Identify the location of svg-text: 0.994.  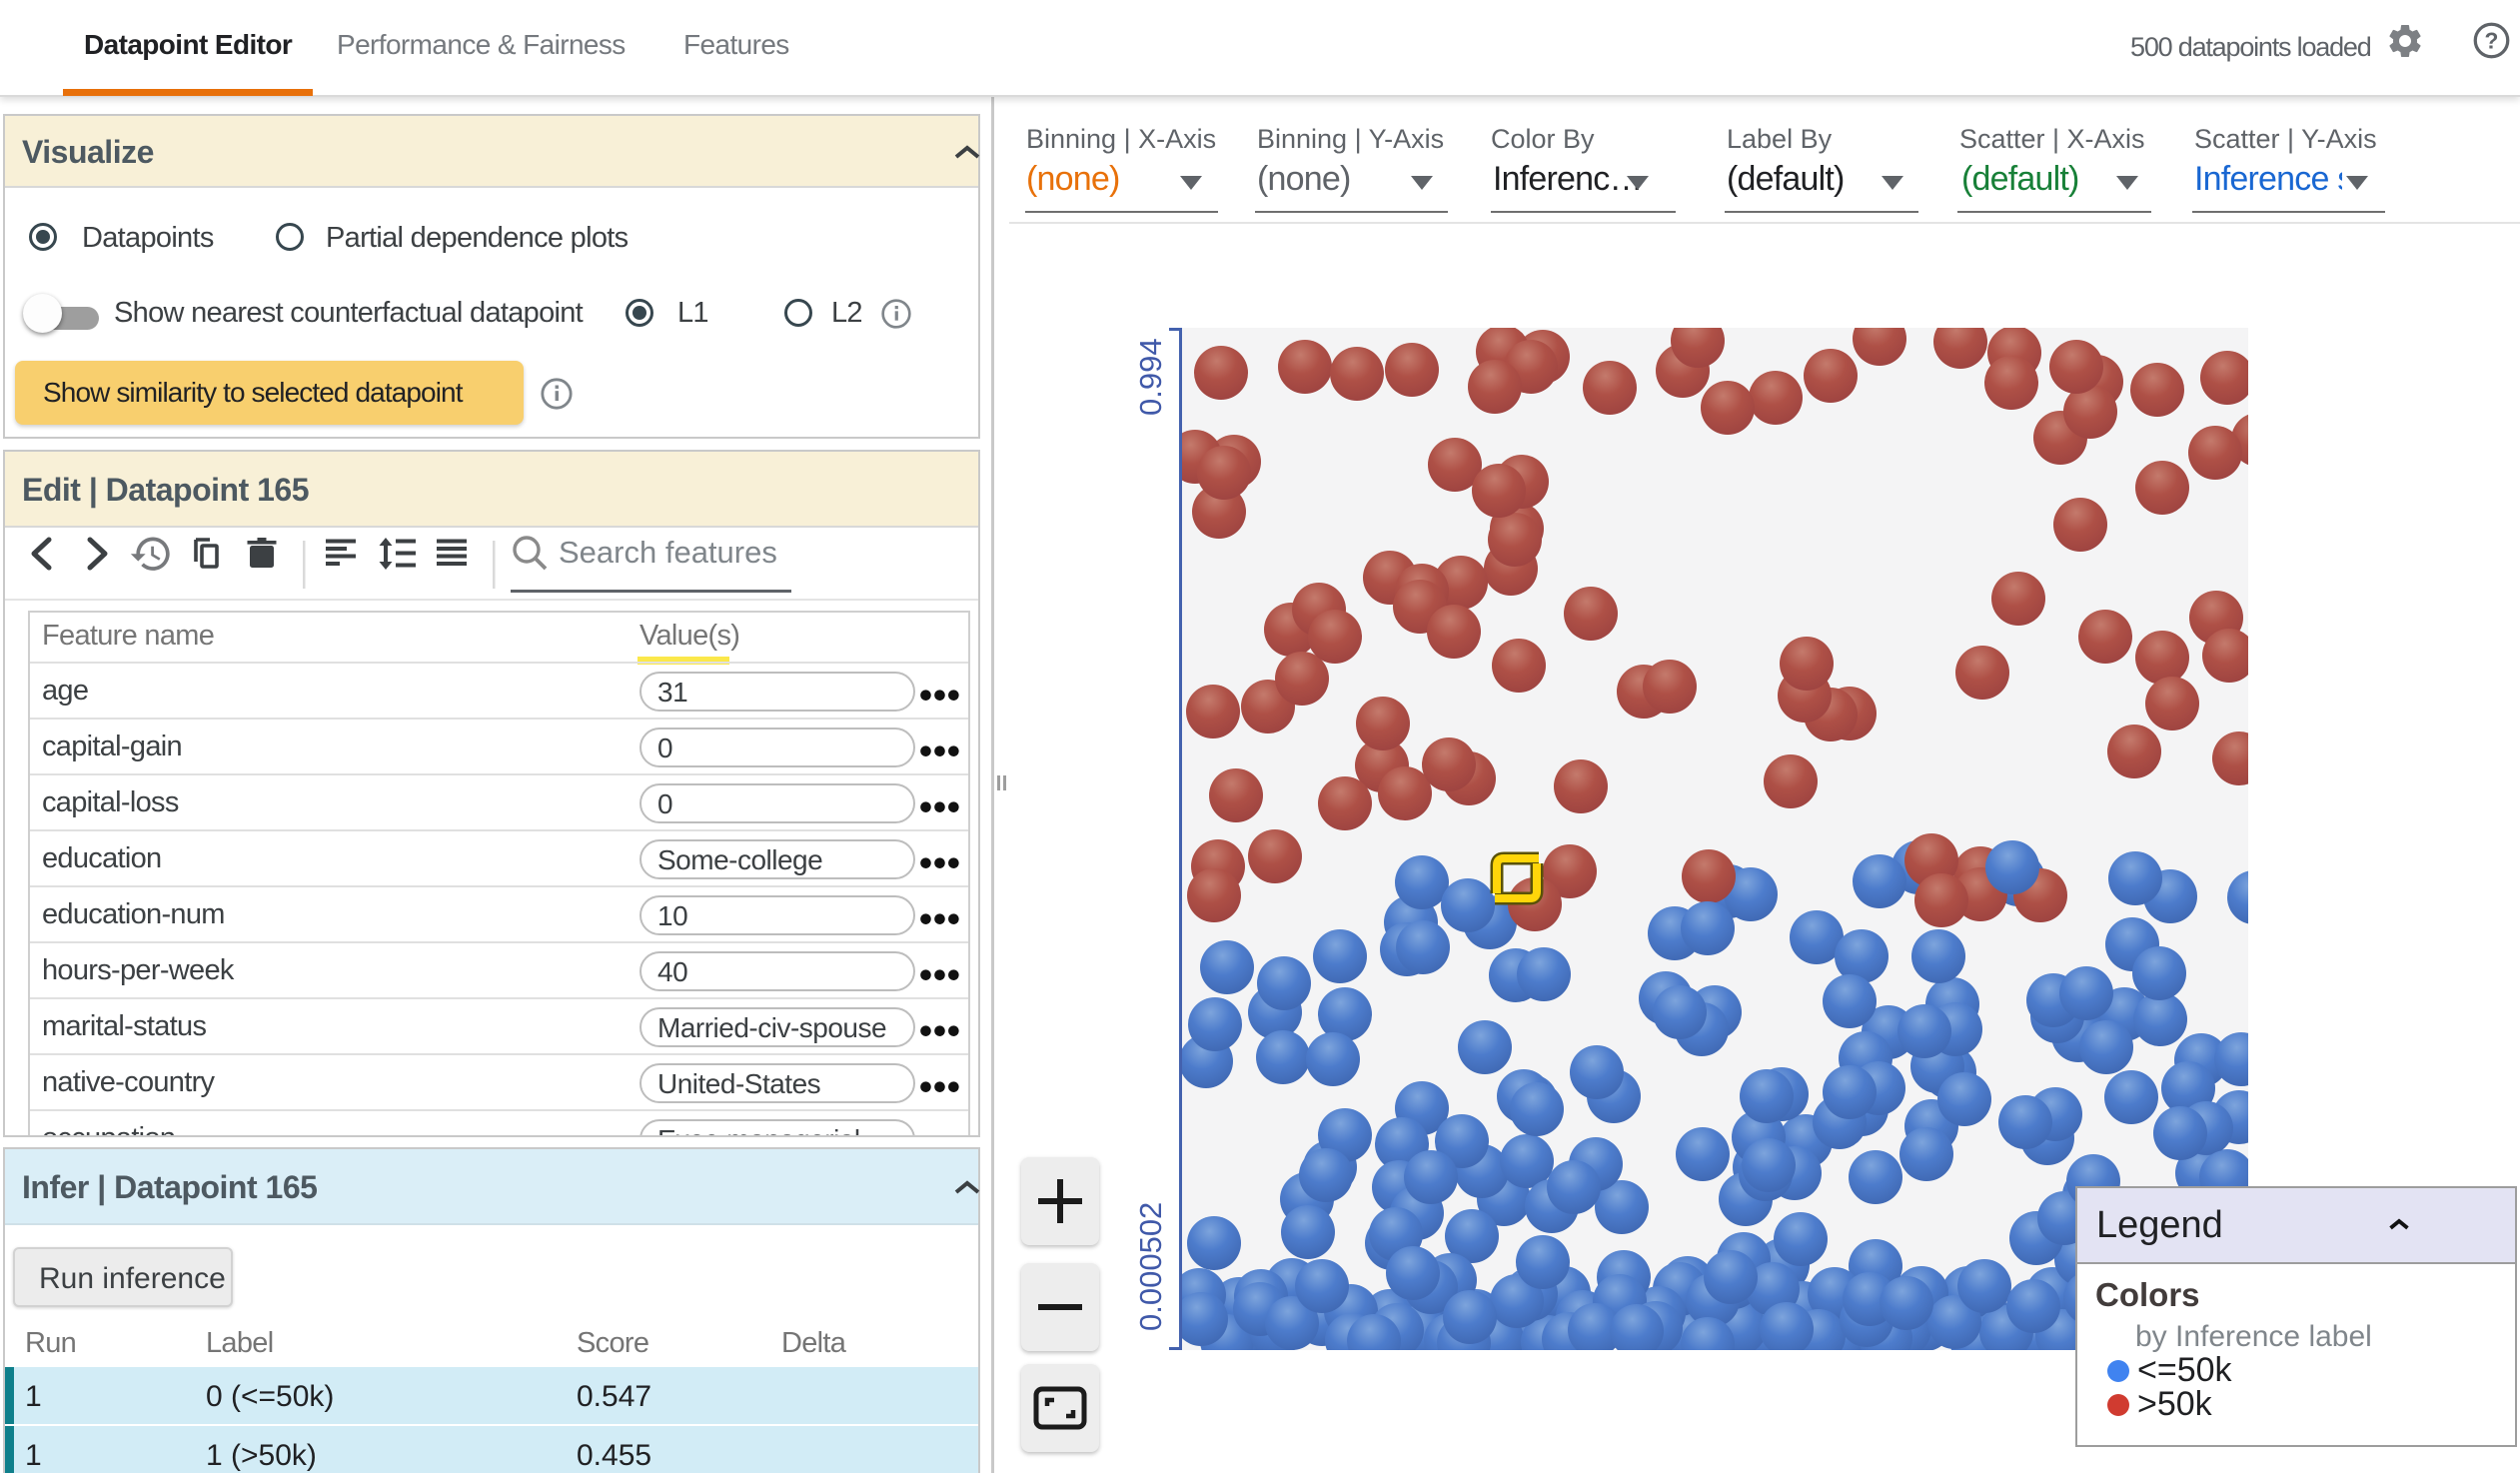
(1150, 377).